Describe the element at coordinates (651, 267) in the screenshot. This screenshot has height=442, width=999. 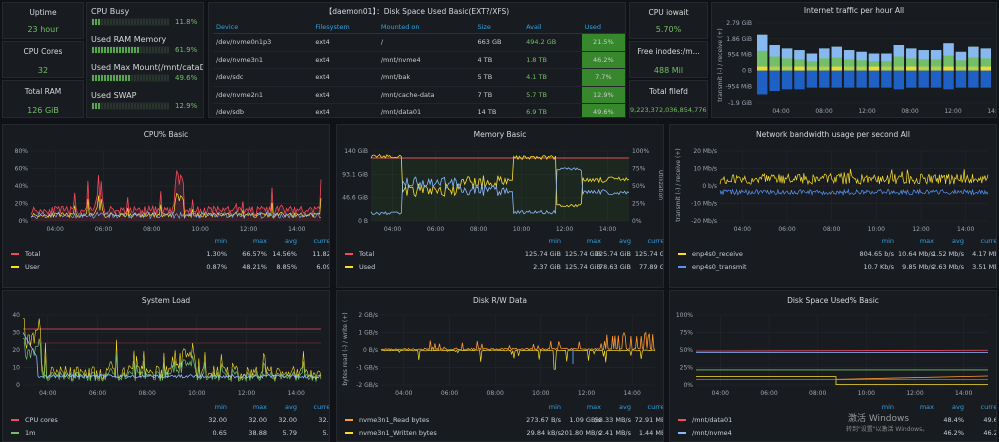
I see `legend-value: 77.89 GiB` at that location.